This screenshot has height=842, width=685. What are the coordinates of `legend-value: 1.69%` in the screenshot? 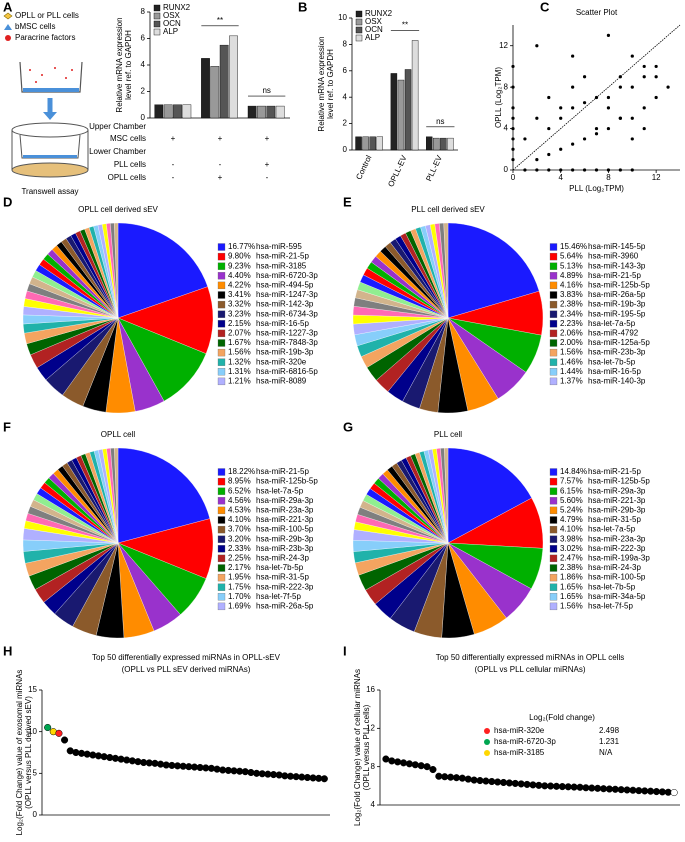 It's located at (239, 606).